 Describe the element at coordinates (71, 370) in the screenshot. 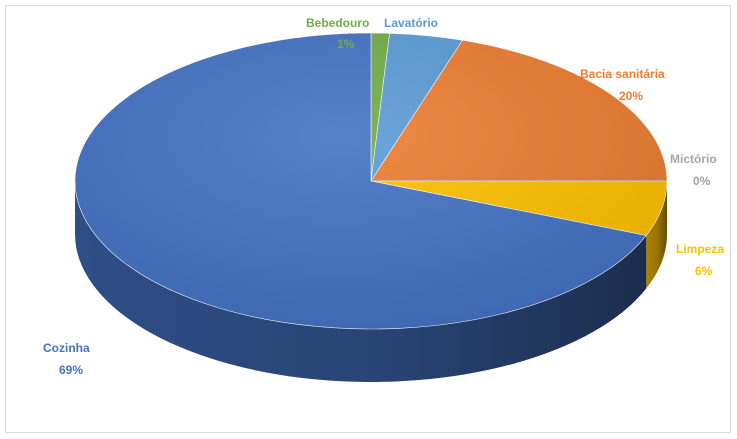

I see `label-cozinha-value: 69%` at that location.